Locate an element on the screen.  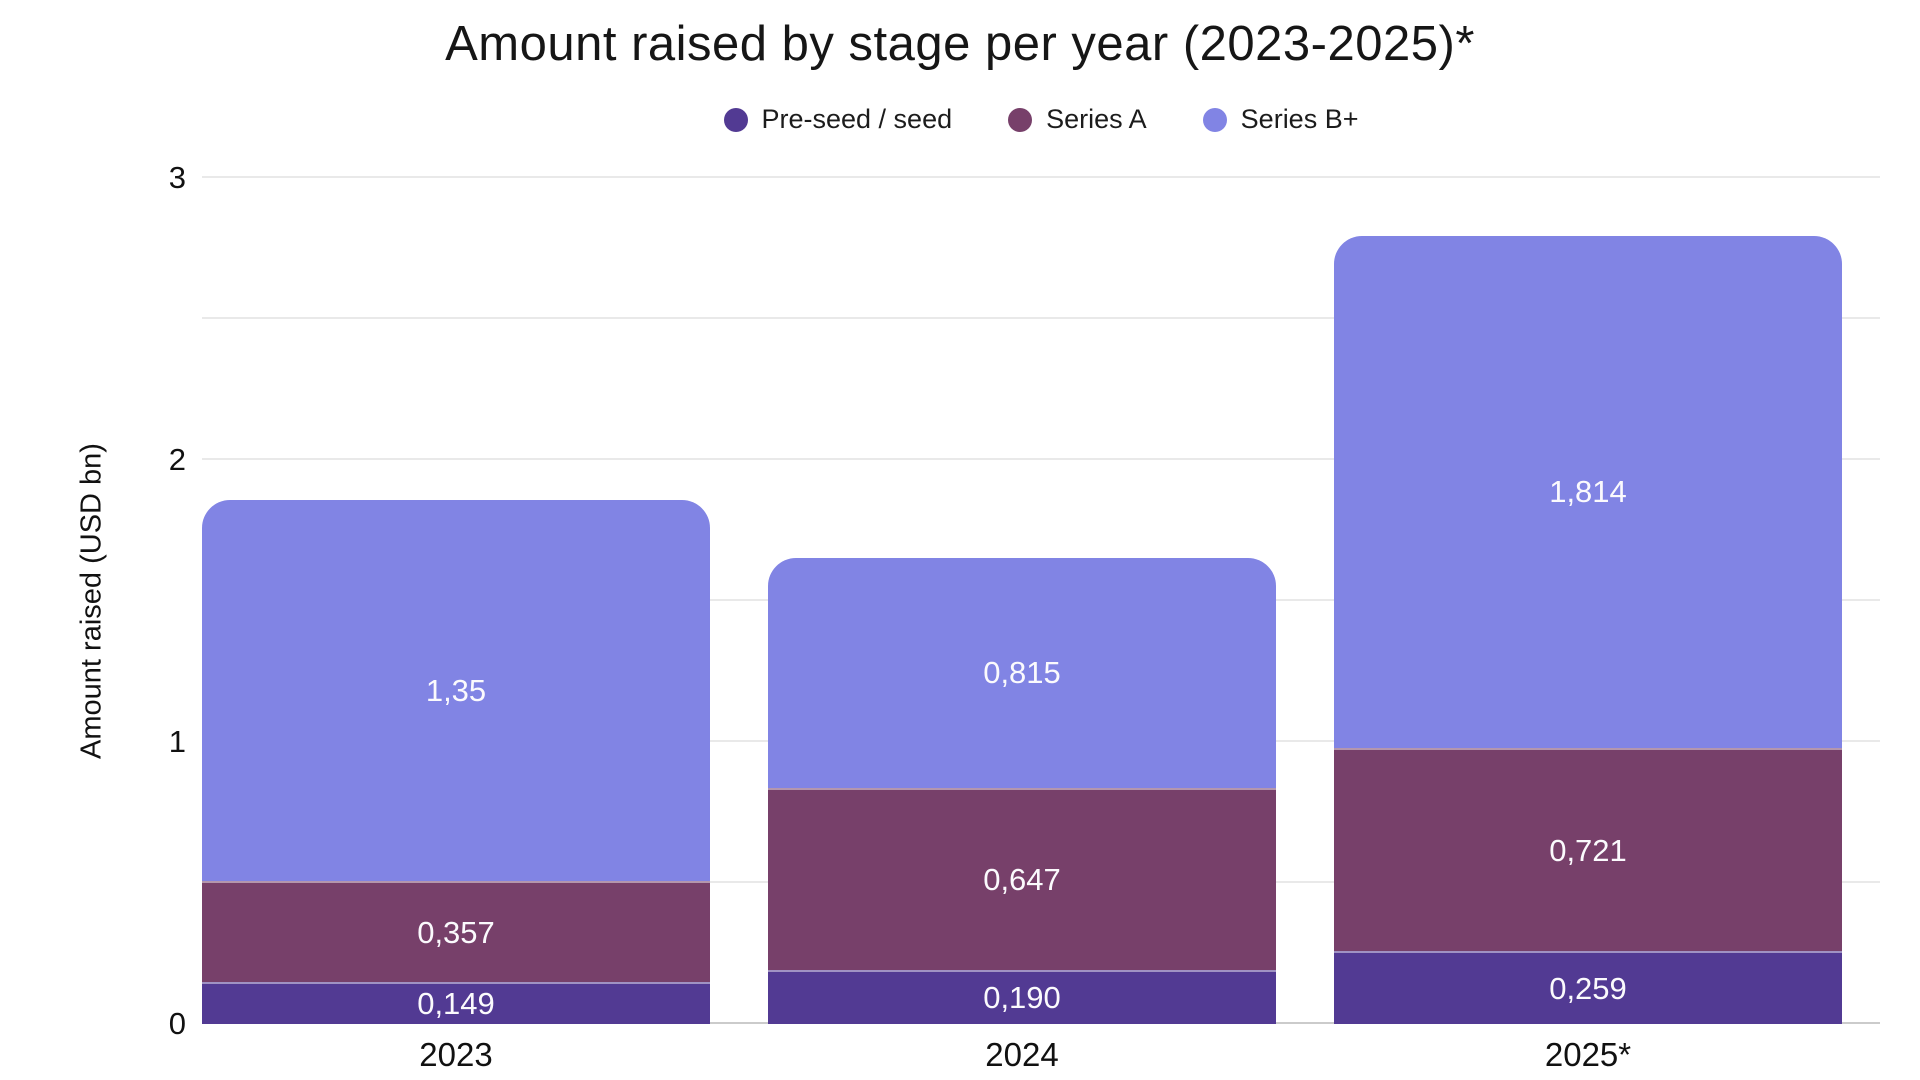
bar-value-label: 0,190 is located at coordinates (1022, 997).